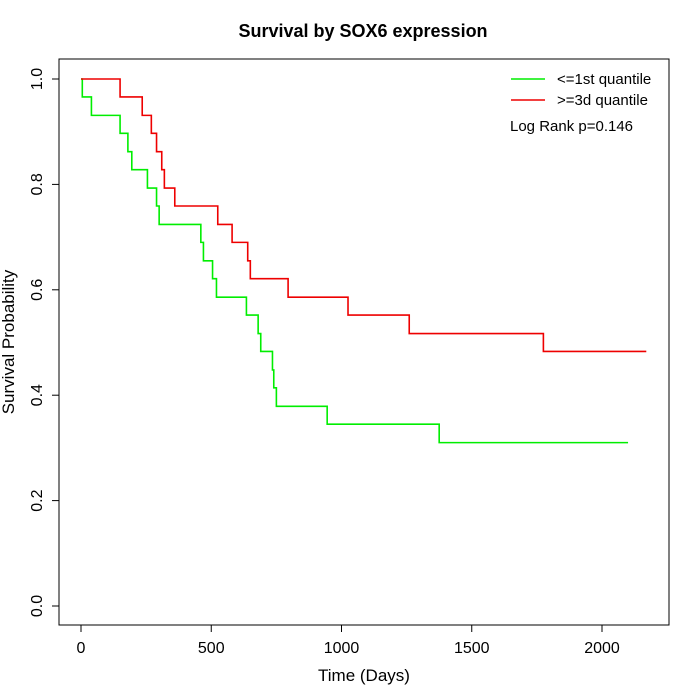 The width and height of the screenshot is (700, 700). Describe the element at coordinates (211, 648) in the screenshot. I see `x-tick-label: 500` at that location.